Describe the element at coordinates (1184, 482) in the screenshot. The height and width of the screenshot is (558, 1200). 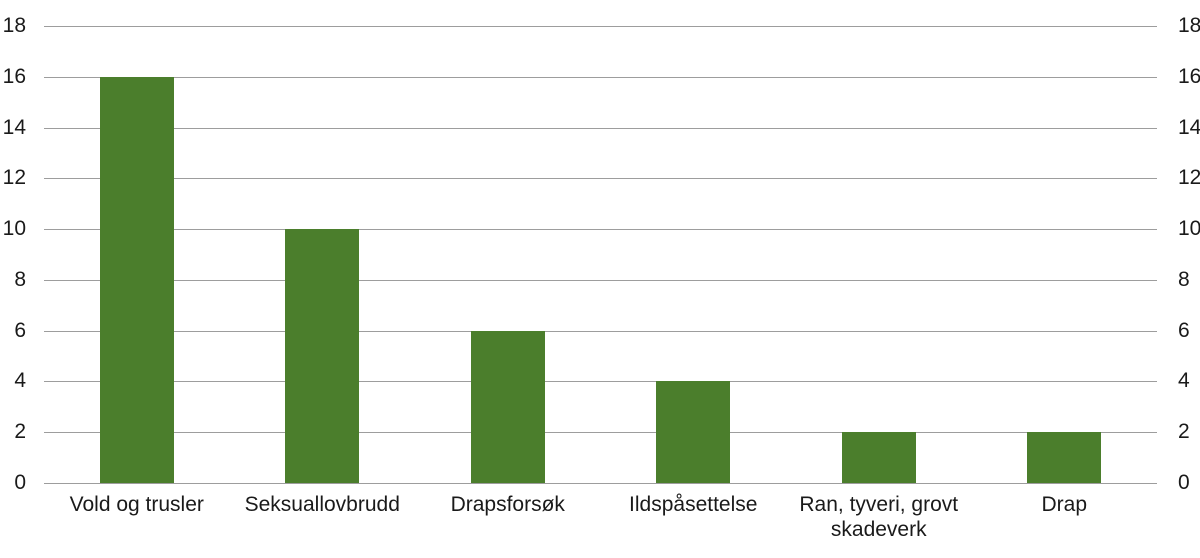
I see `y-tick-label-right: 0` at that location.